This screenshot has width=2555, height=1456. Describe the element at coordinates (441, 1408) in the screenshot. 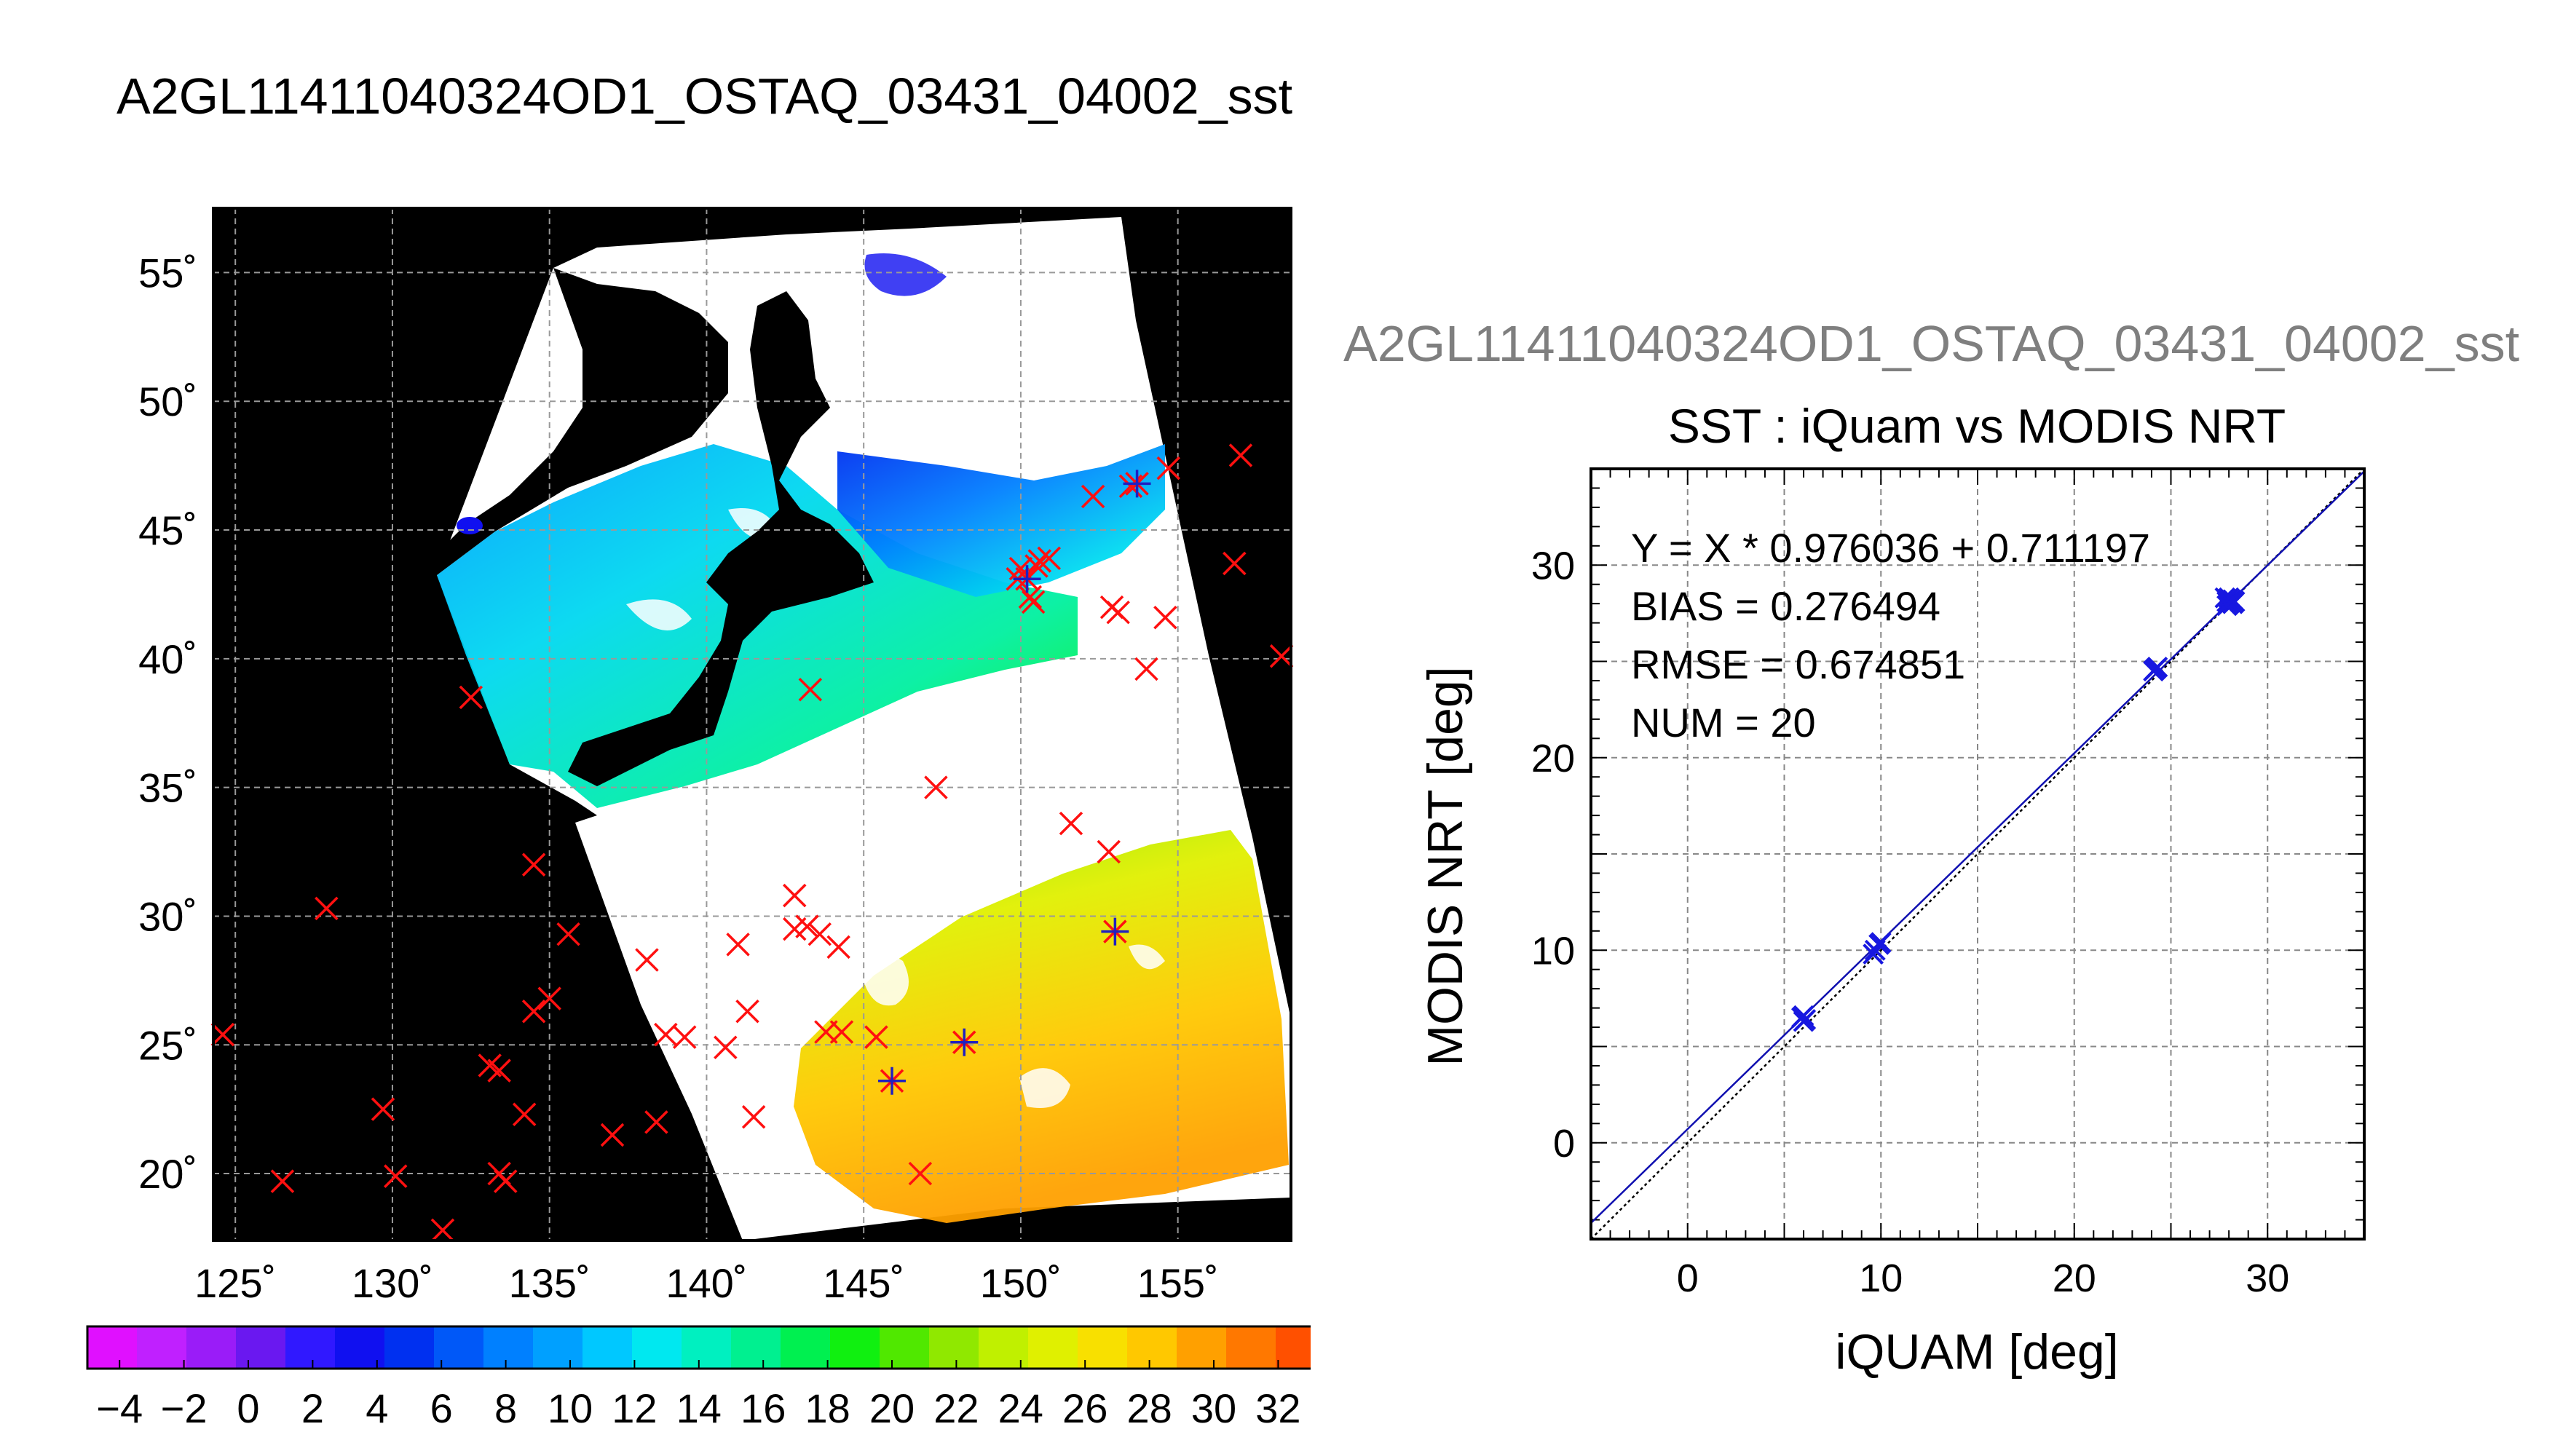

I see `colorbar-tick-label: 6` at that location.